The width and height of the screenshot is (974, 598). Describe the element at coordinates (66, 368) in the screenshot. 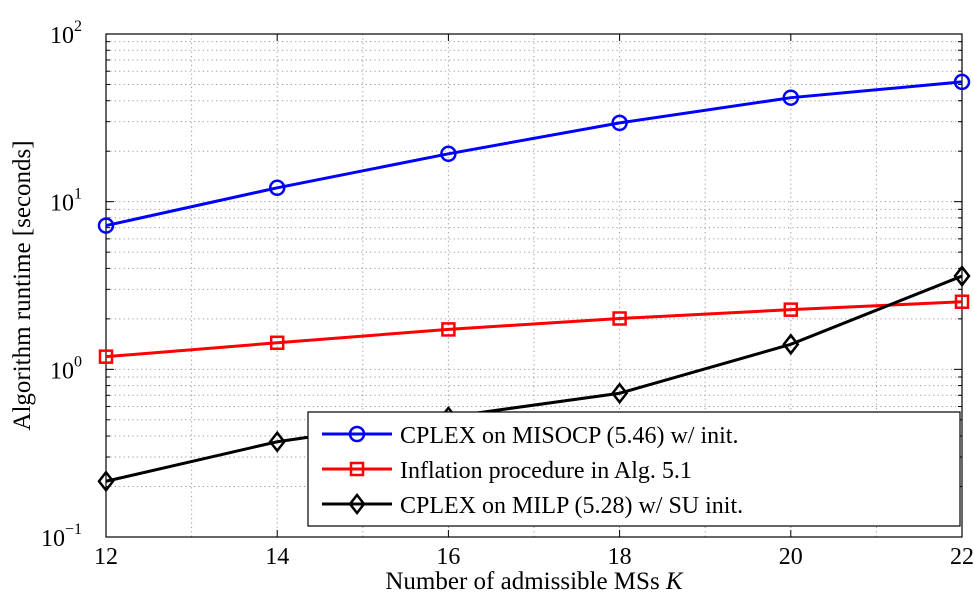

I see `y-tick-label: 10⁰` at that location.